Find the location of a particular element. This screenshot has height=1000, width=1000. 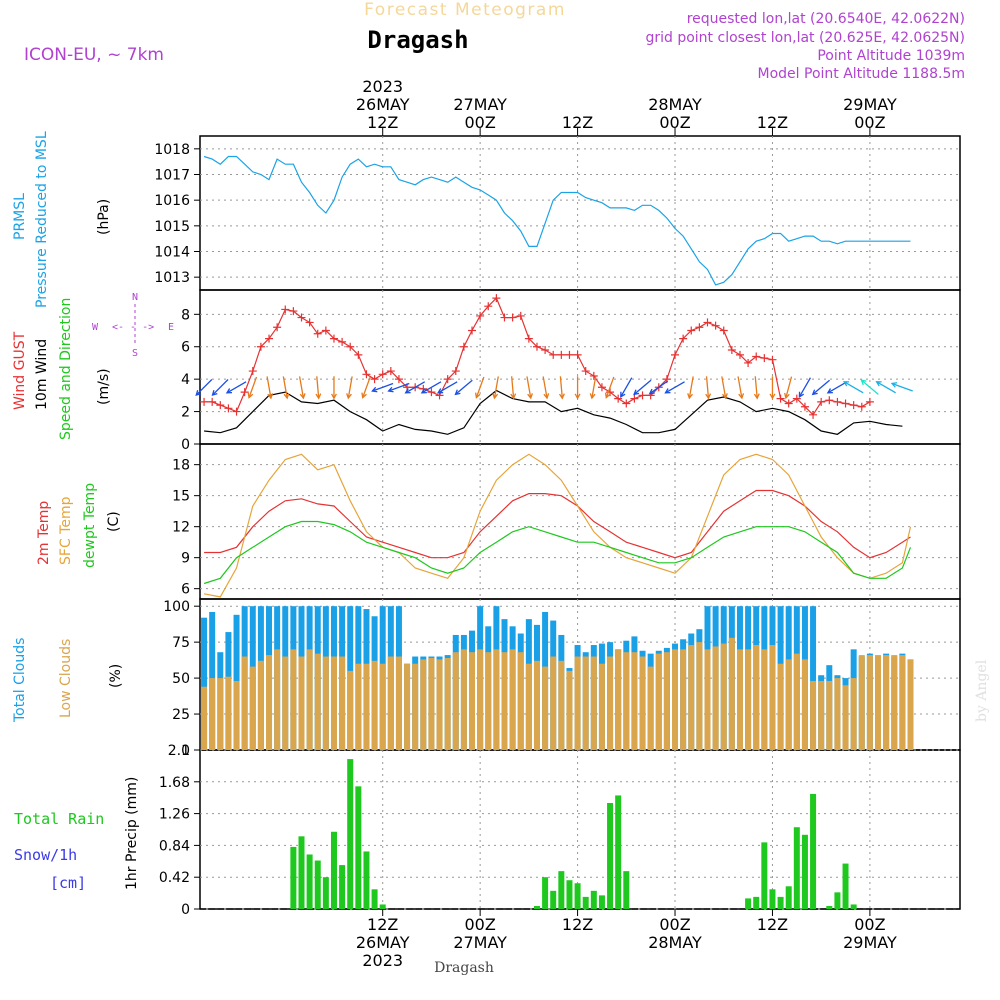

top-tick-label: 00Z is located at coordinates (869, 122).